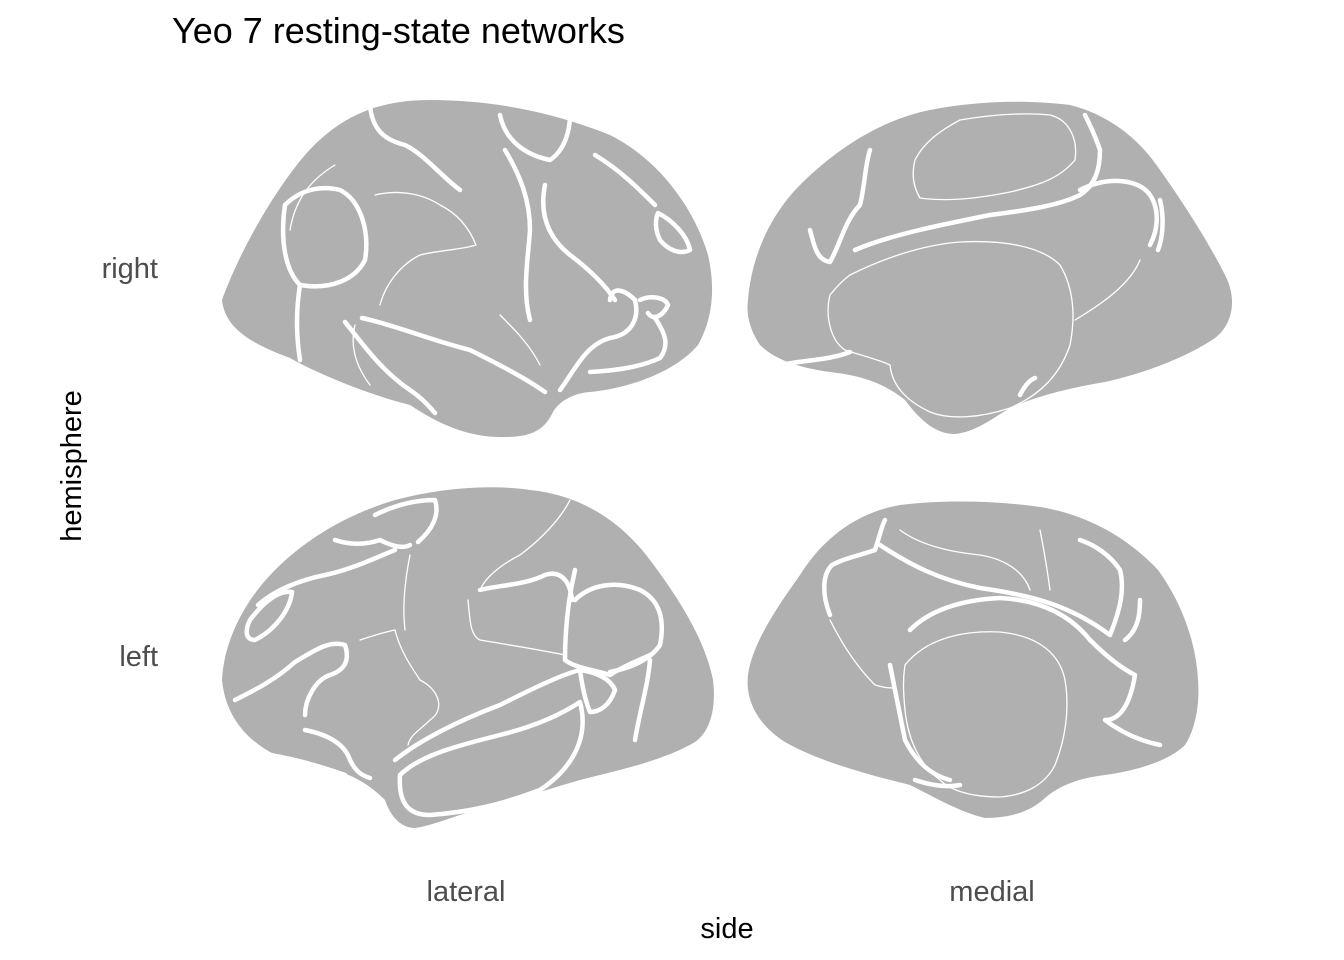 The width and height of the screenshot is (1344, 960). Describe the element at coordinates (991, 892) in the screenshot. I see `col-label-medial: medial` at that location.